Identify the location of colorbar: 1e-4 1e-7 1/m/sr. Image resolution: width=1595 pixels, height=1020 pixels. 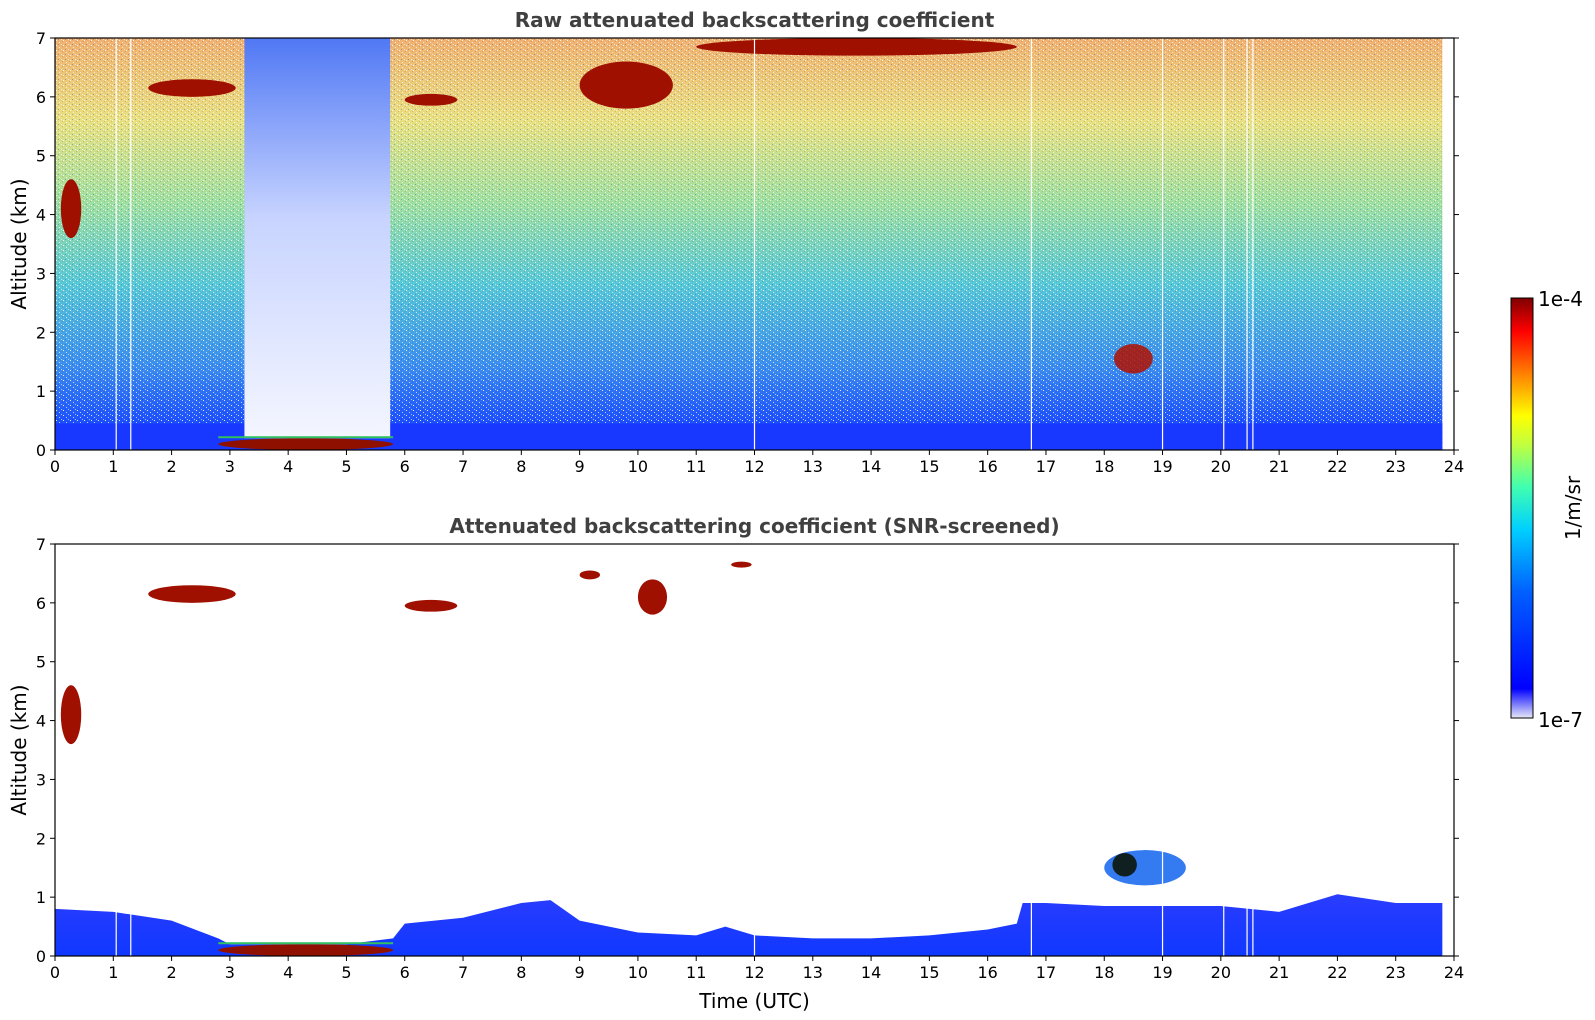
(1547, 509).